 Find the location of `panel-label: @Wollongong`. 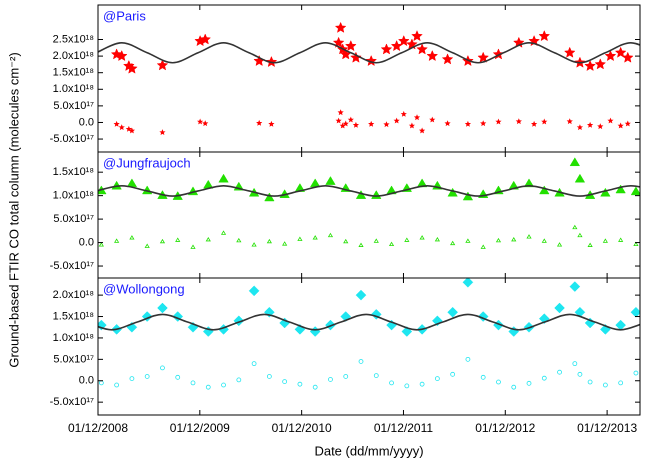

panel-label: @Wollongong is located at coordinates (144, 288).